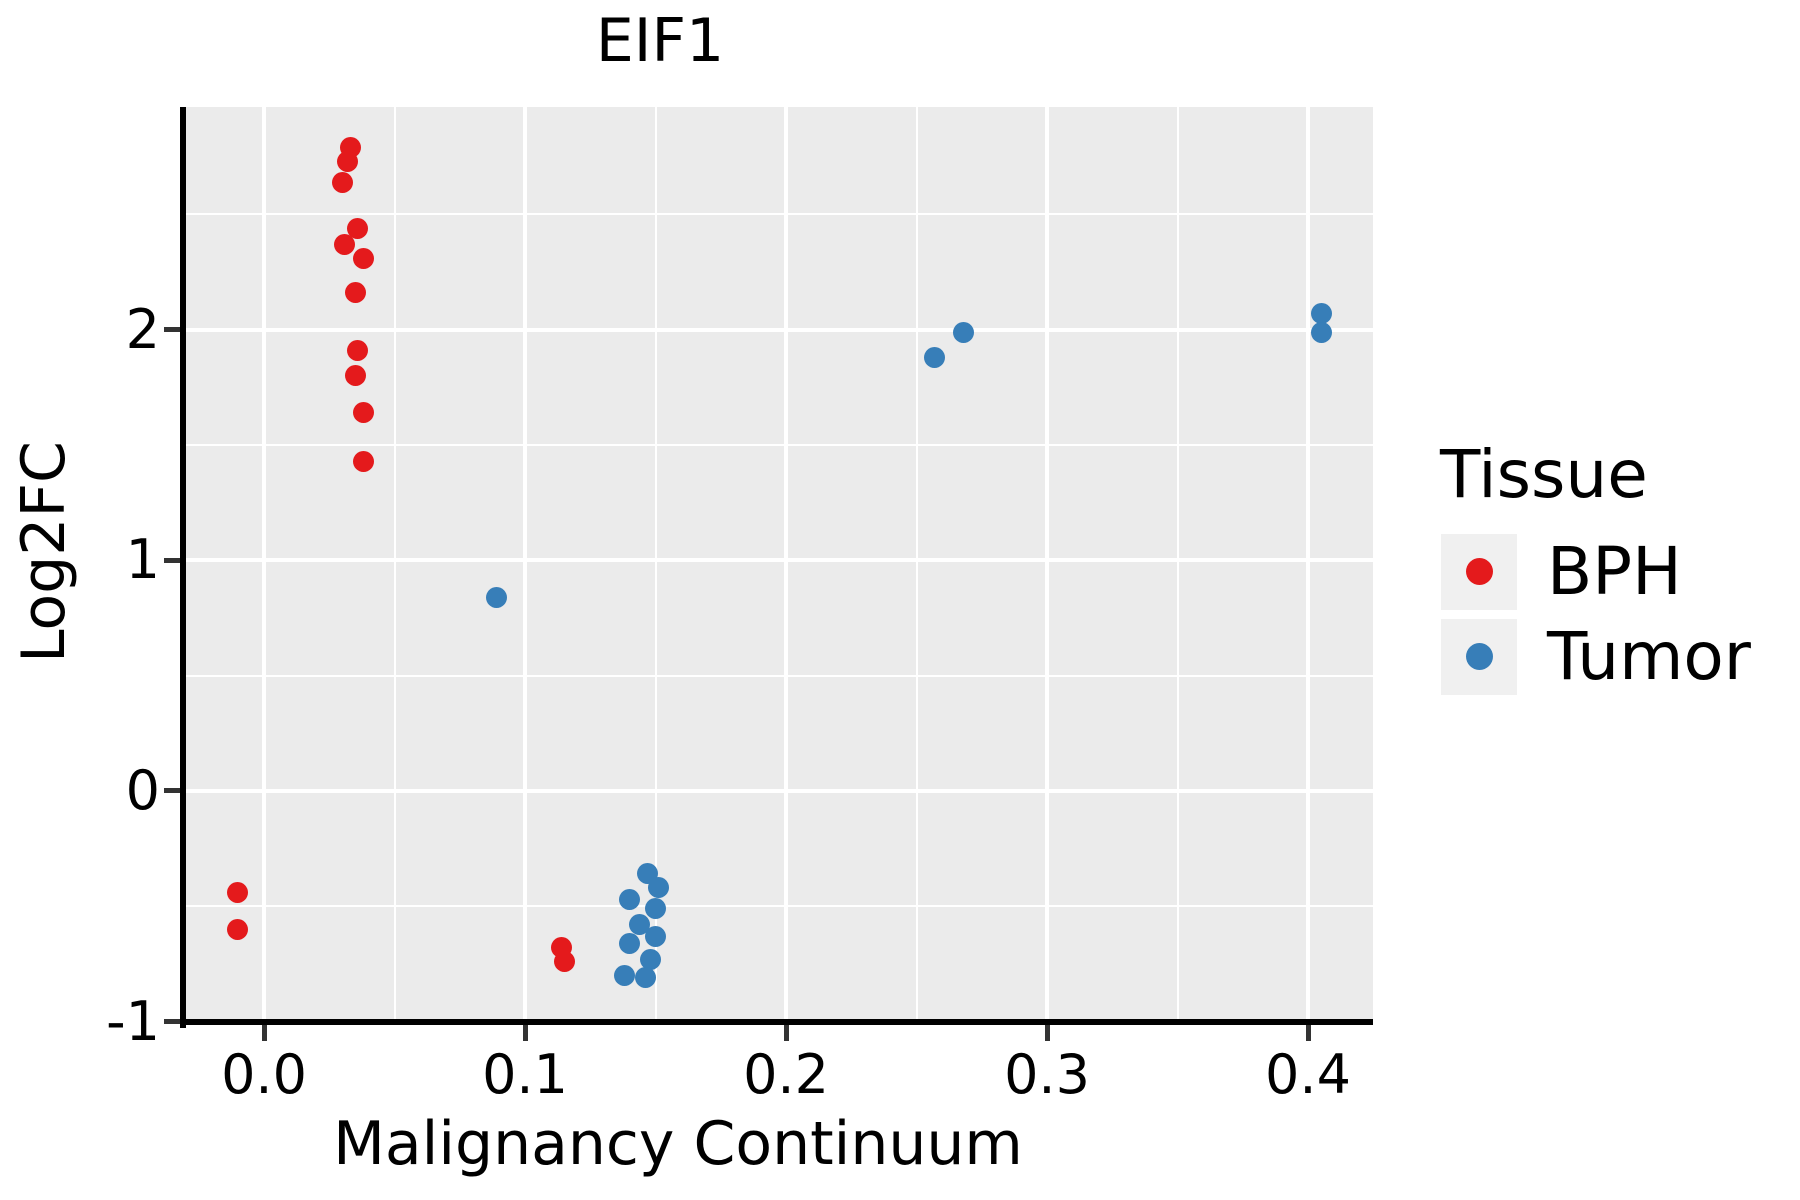  I want to click on legend: Tissue BPH Tumor, so click(1595, 569).